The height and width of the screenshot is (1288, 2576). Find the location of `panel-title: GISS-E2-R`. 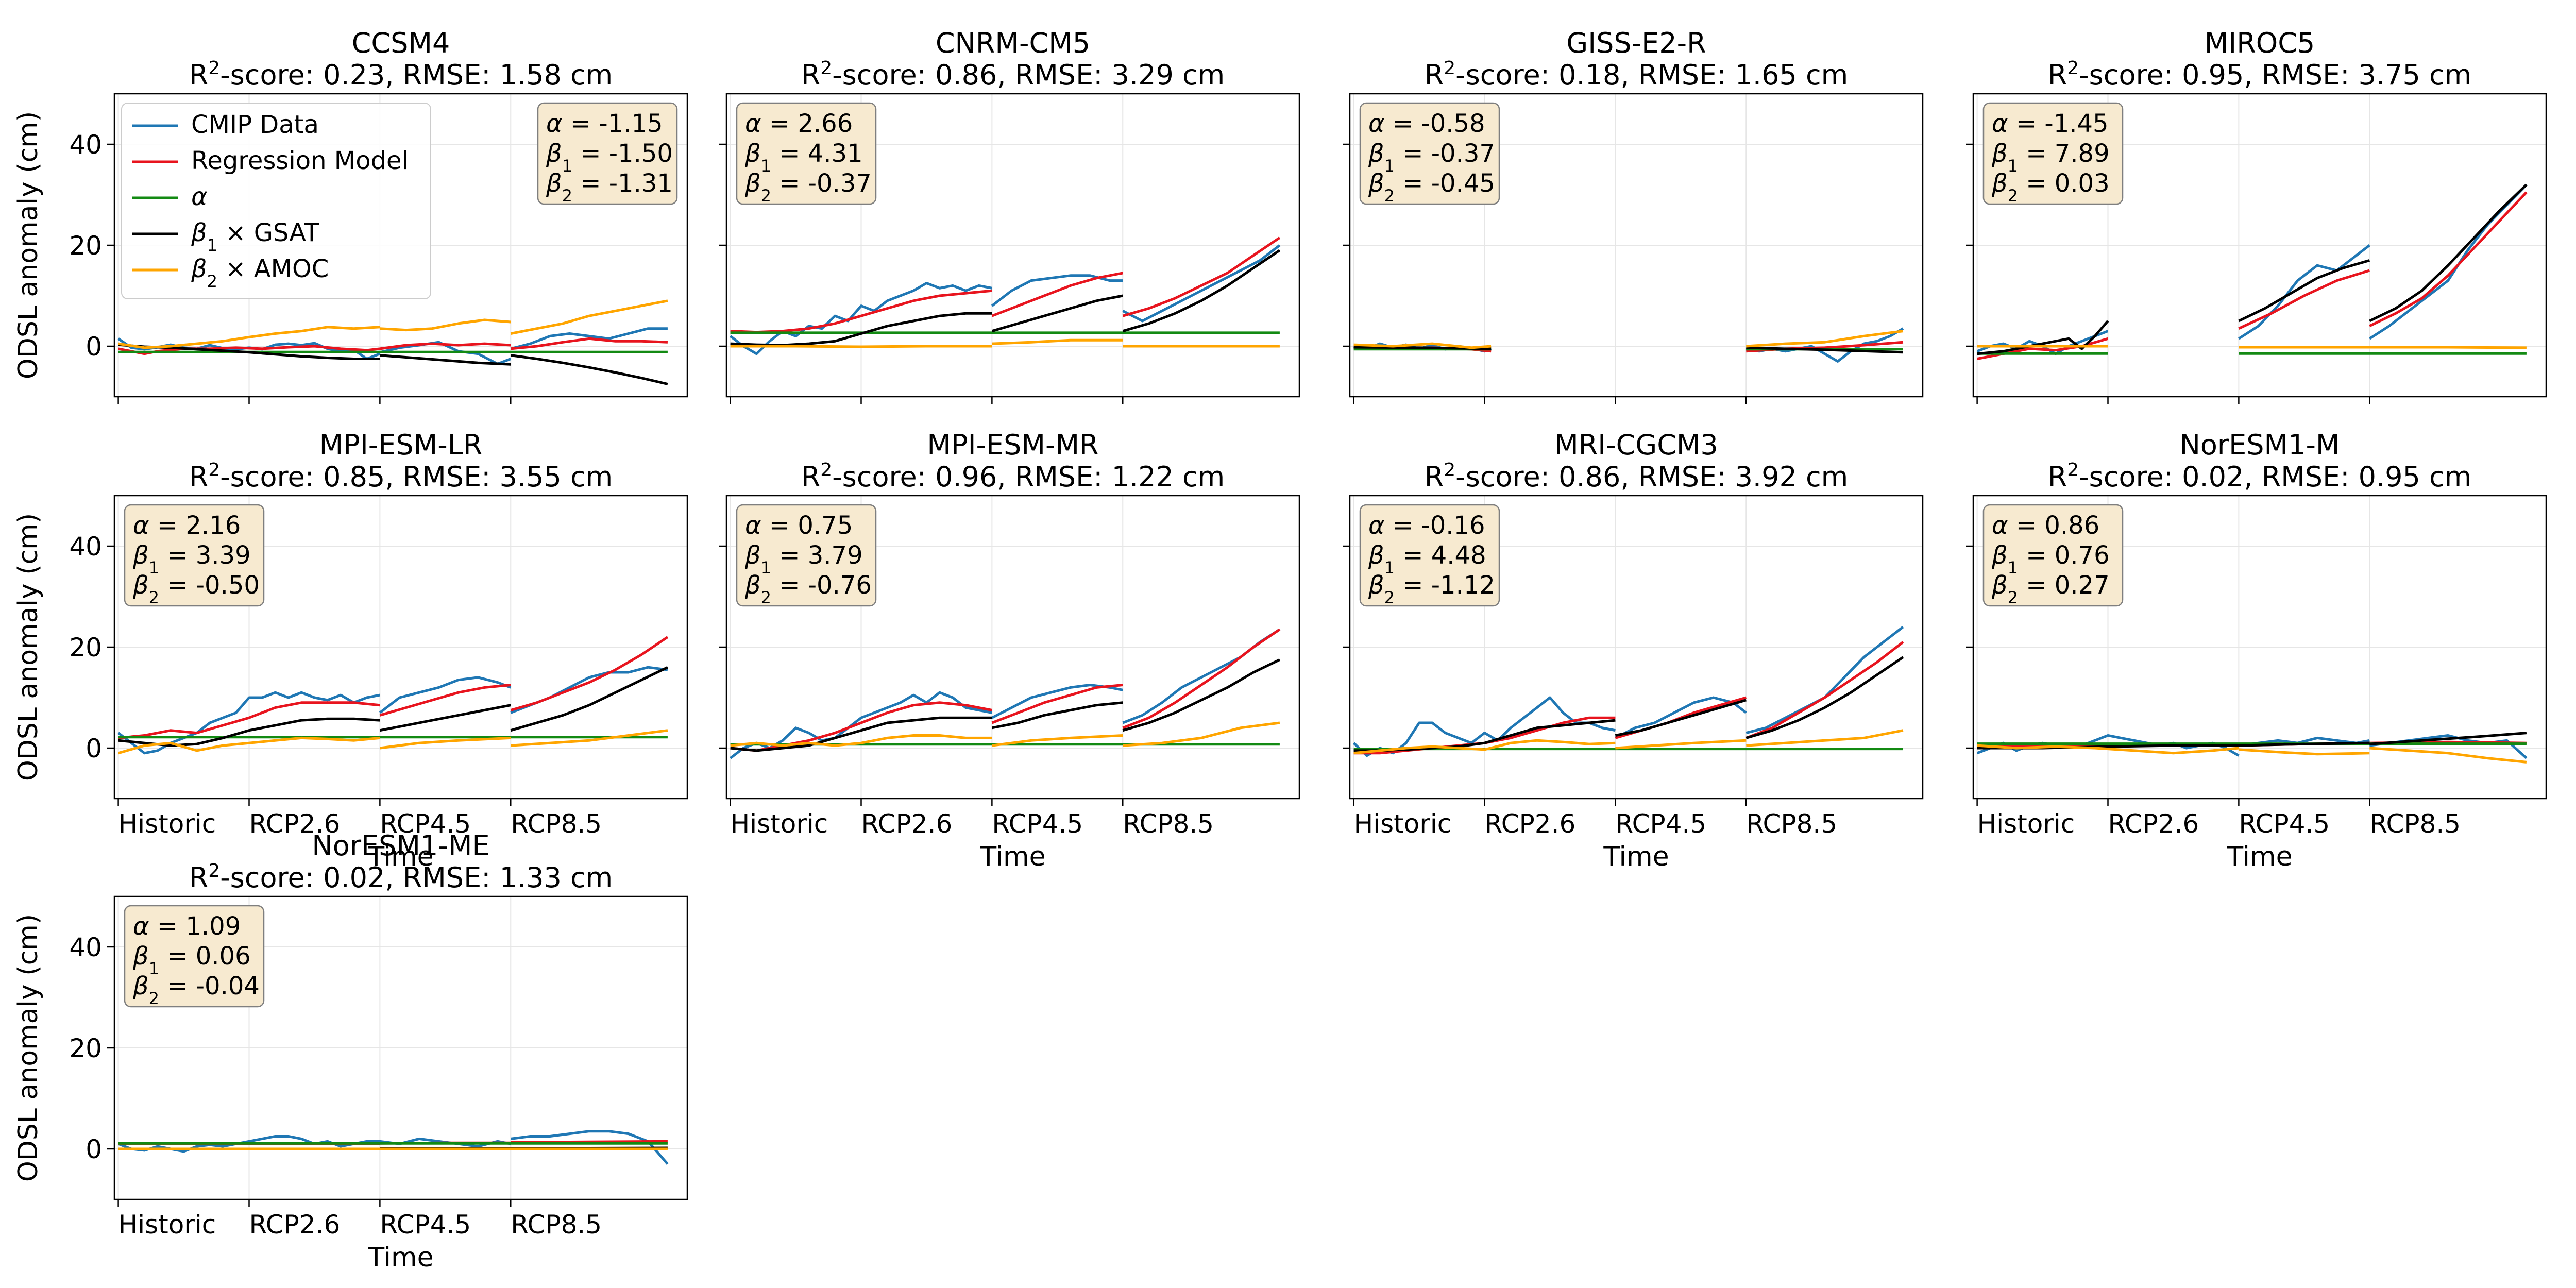

panel-title: GISS-E2-R is located at coordinates (1636, 43).